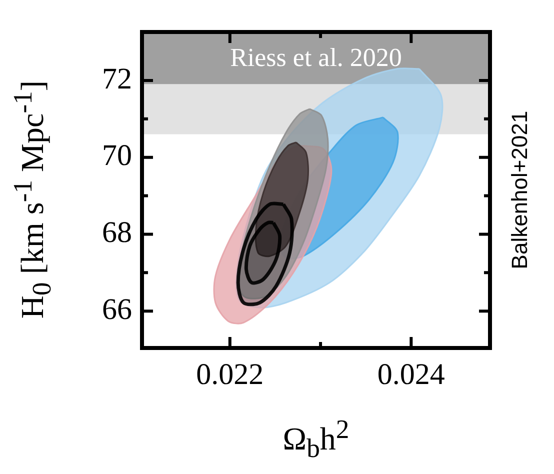  Describe the element at coordinates (117, 233) in the screenshot. I see `y-tick-label: 68` at that location.